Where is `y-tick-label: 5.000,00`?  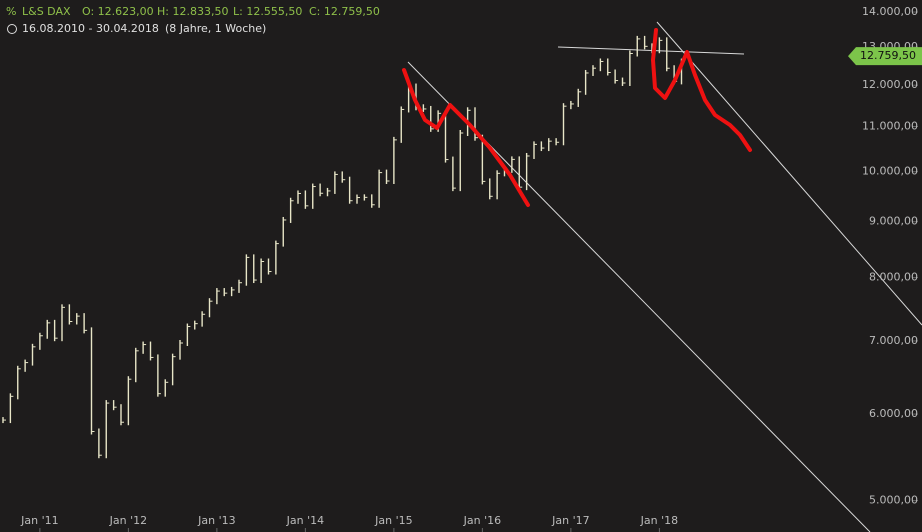 y-tick-label: 5.000,00 is located at coordinates (893, 500).